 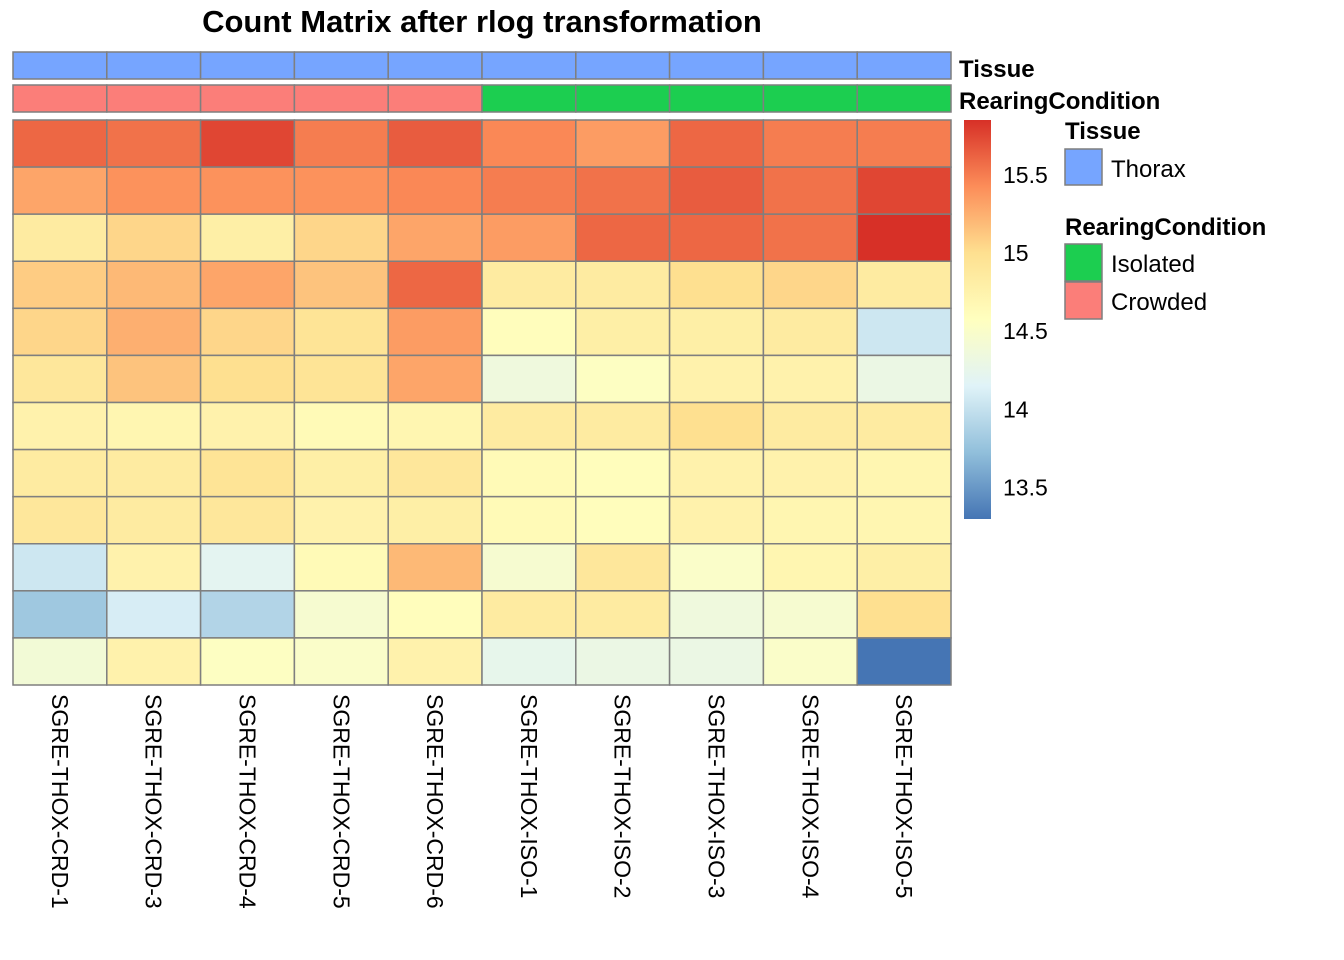 What do you see at coordinates (435, 143) in the screenshot?
I see `heatmap-cell-r1-c5` at bounding box center [435, 143].